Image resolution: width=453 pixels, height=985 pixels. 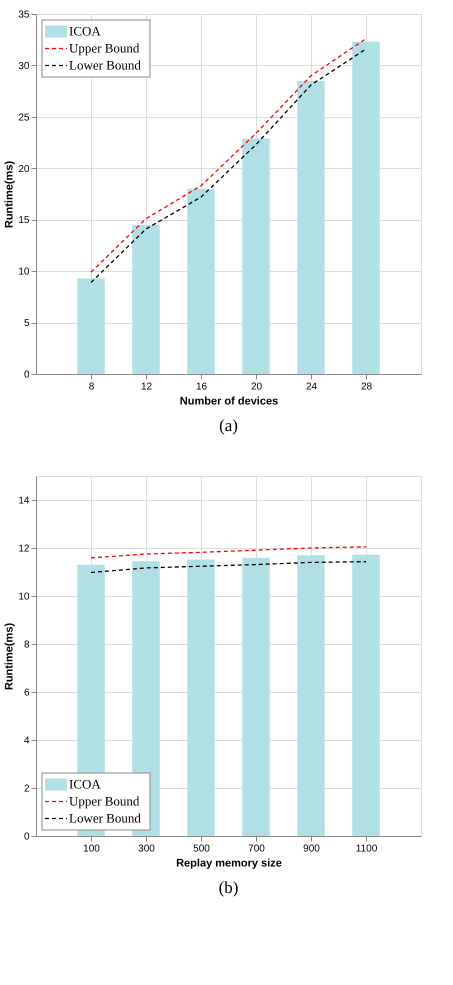 What do you see at coordinates (27, 693) in the screenshot?
I see `y-tick-label: 6` at bounding box center [27, 693].